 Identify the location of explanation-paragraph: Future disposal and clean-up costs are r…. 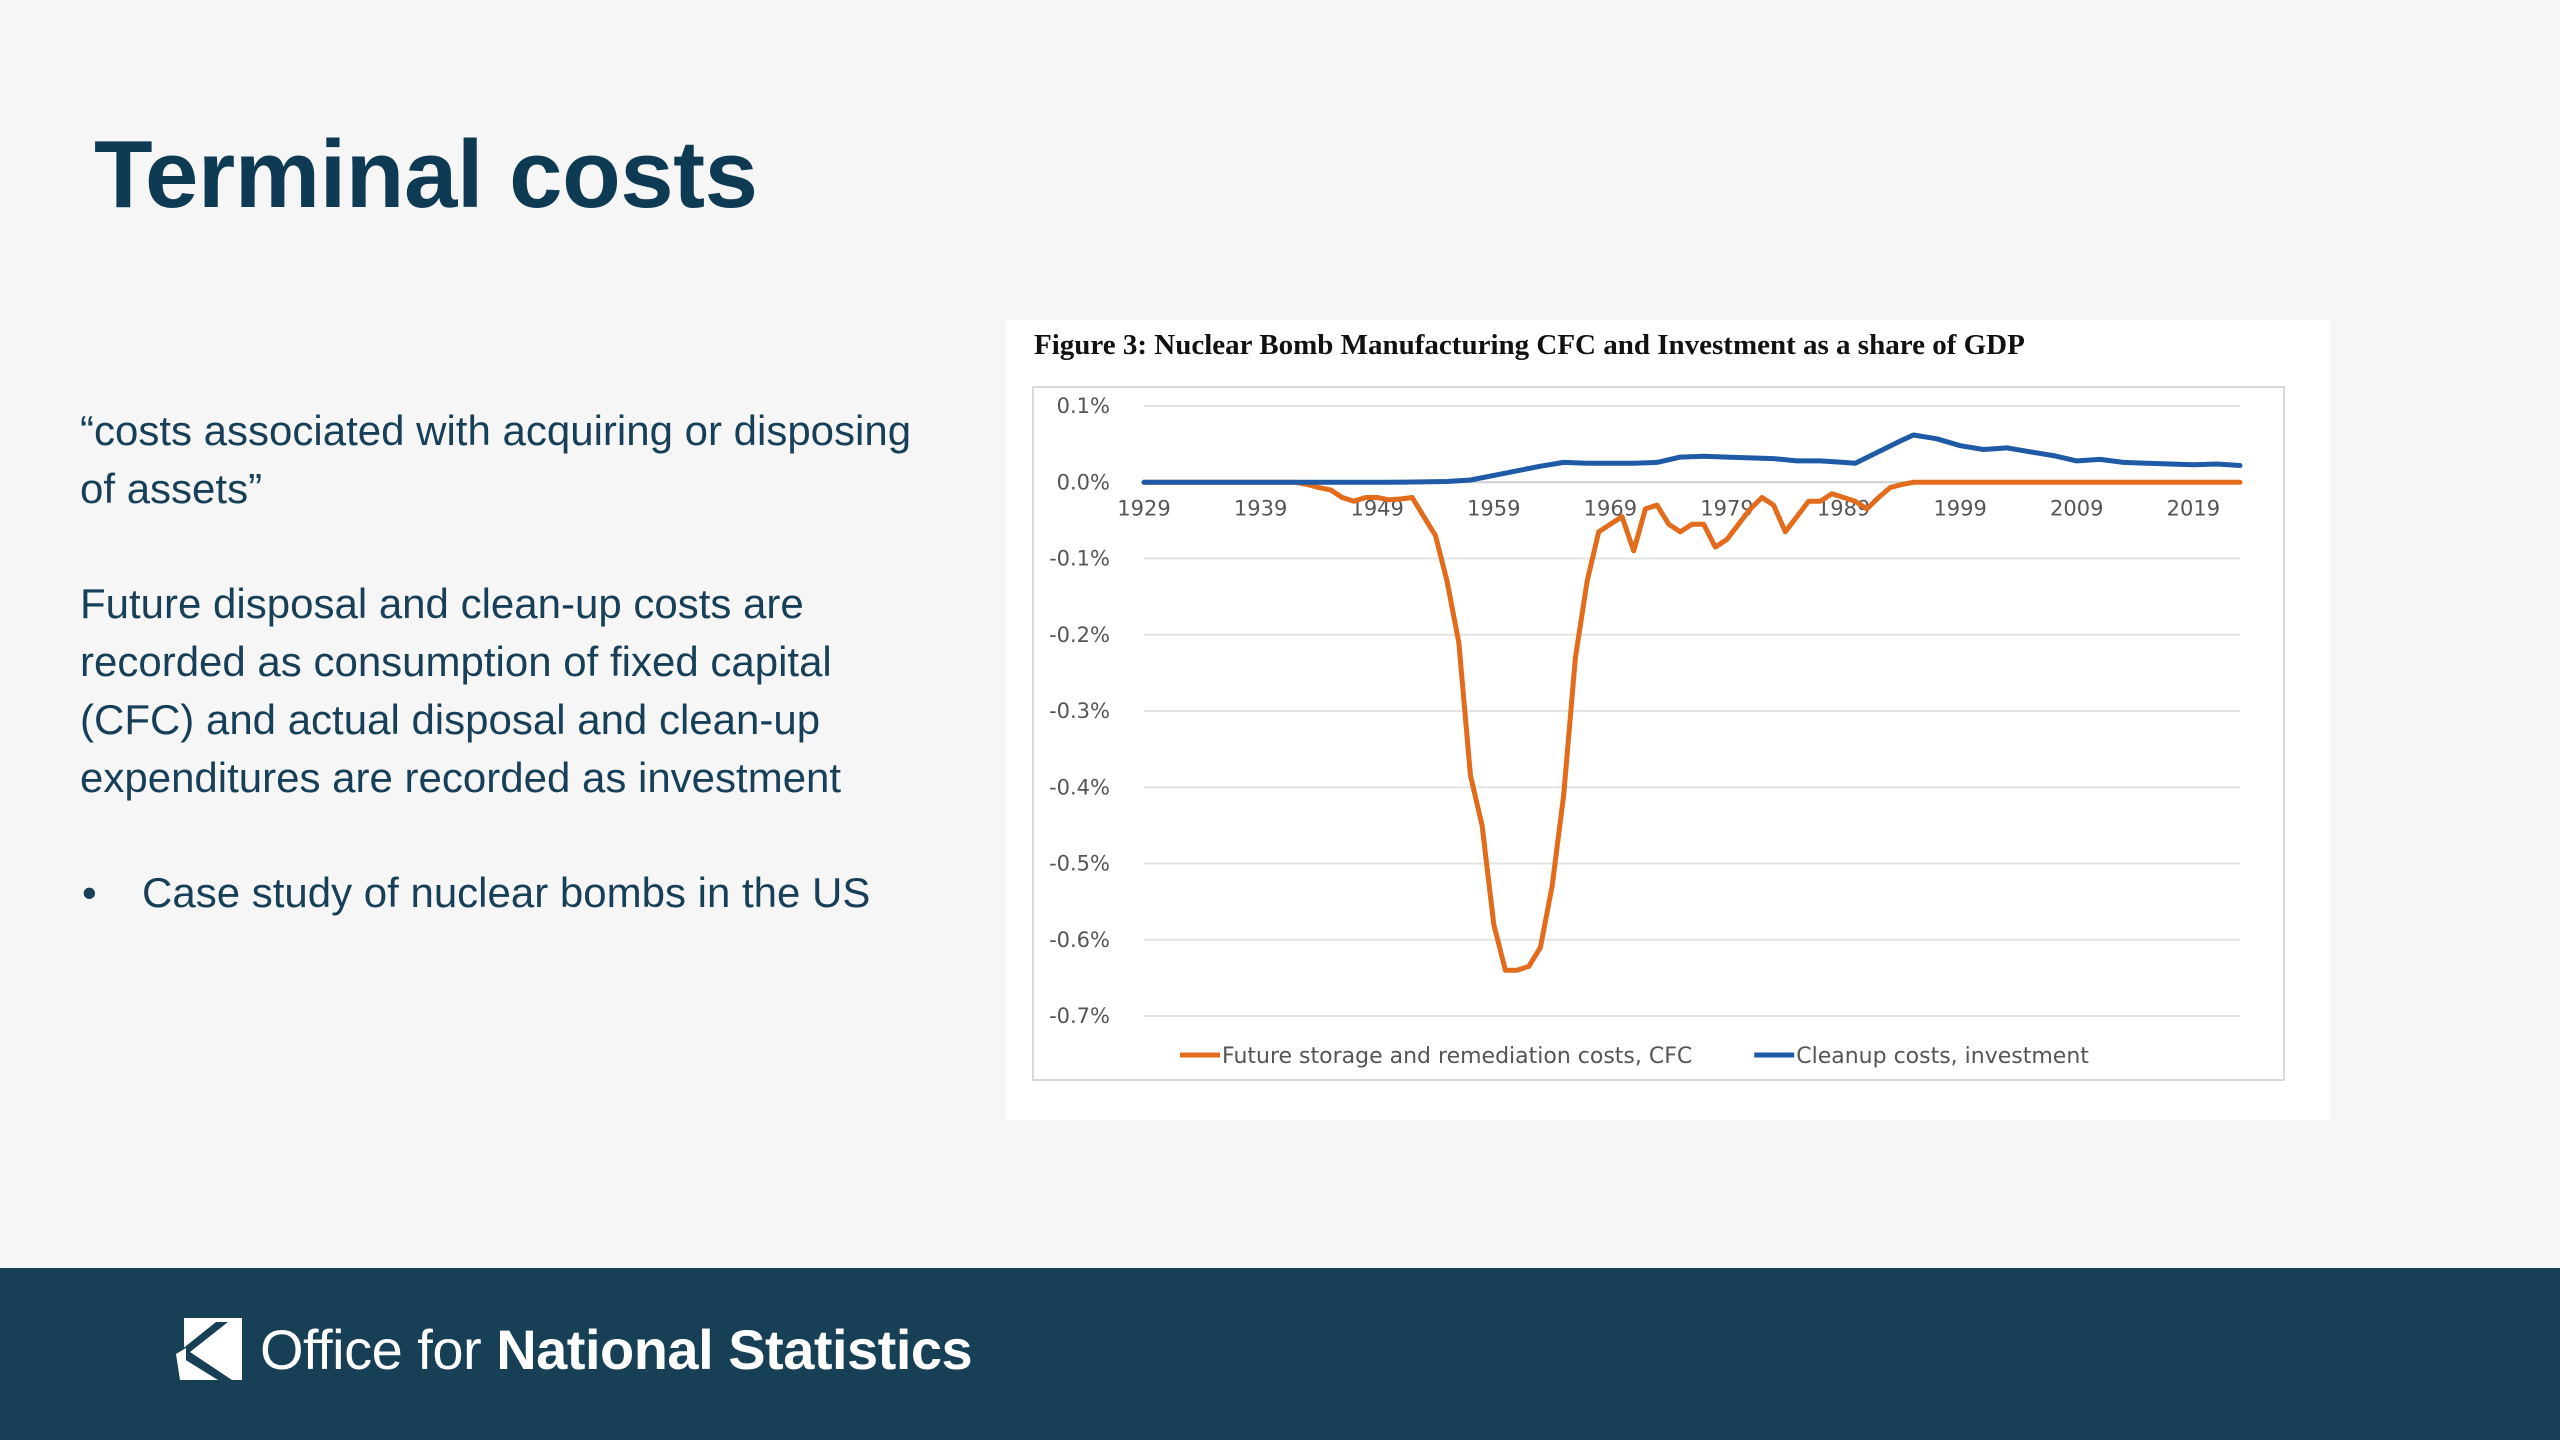
(461, 690).